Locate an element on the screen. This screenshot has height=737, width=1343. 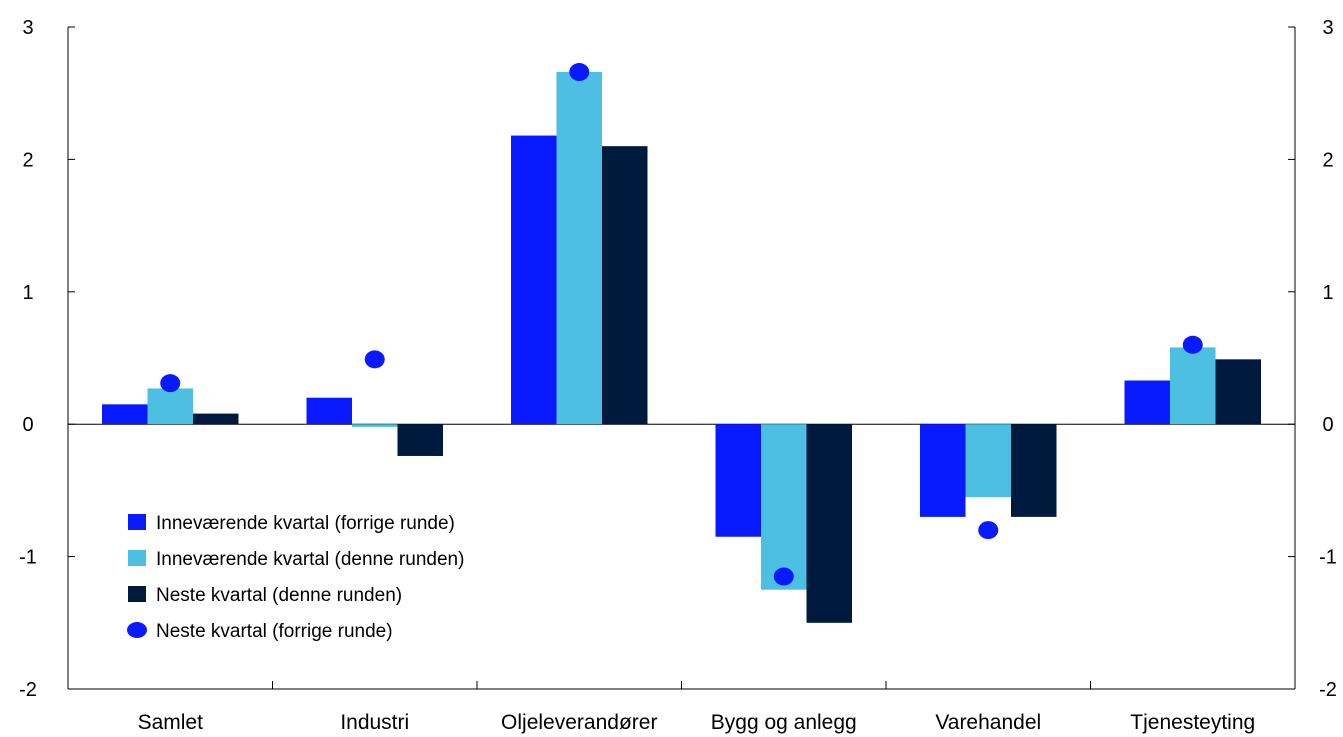
x-tick-label: Tjenesteyting is located at coordinates (1192, 722).